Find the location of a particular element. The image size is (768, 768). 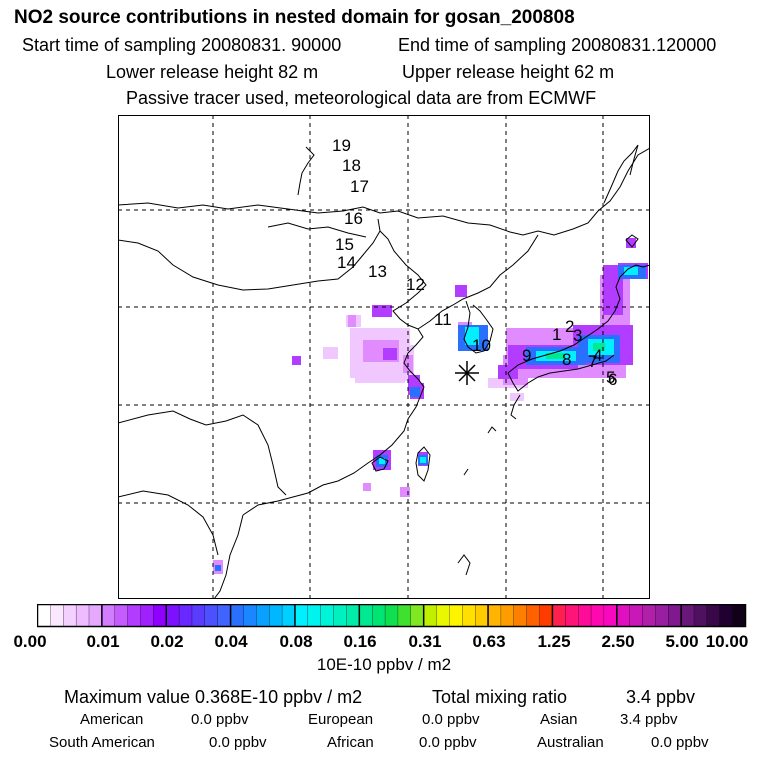

track-label-16: 16 is located at coordinates (353, 218).